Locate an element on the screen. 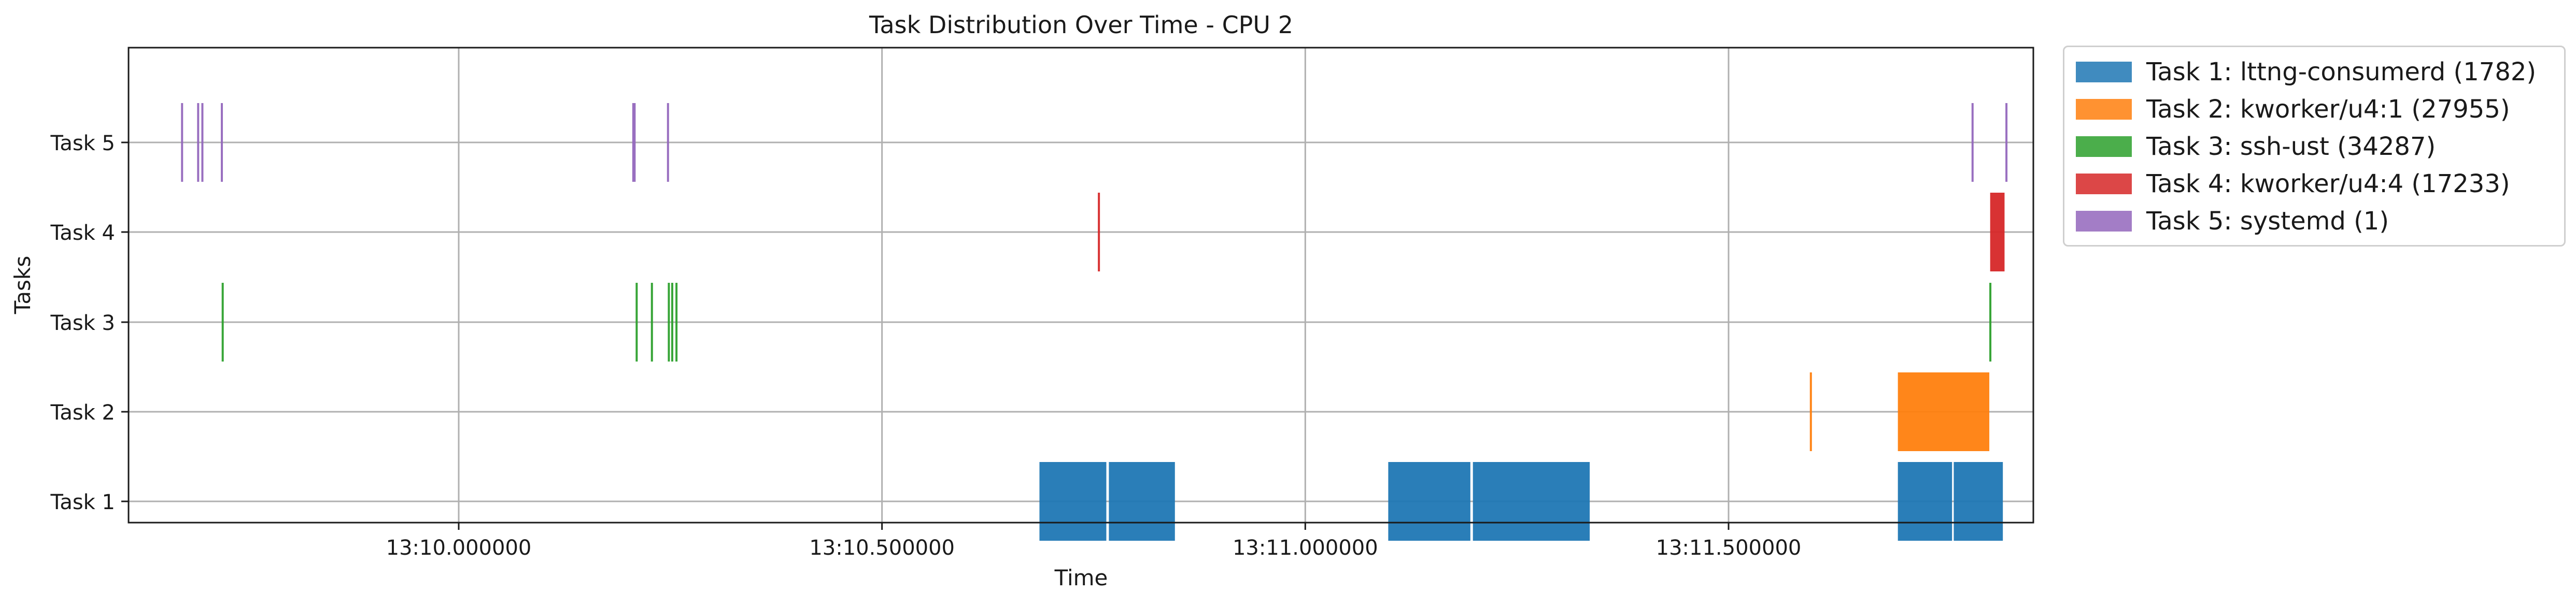  chart-title: Task Distribution Over Time - CPU 2 is located at coordinates (1081, 25).